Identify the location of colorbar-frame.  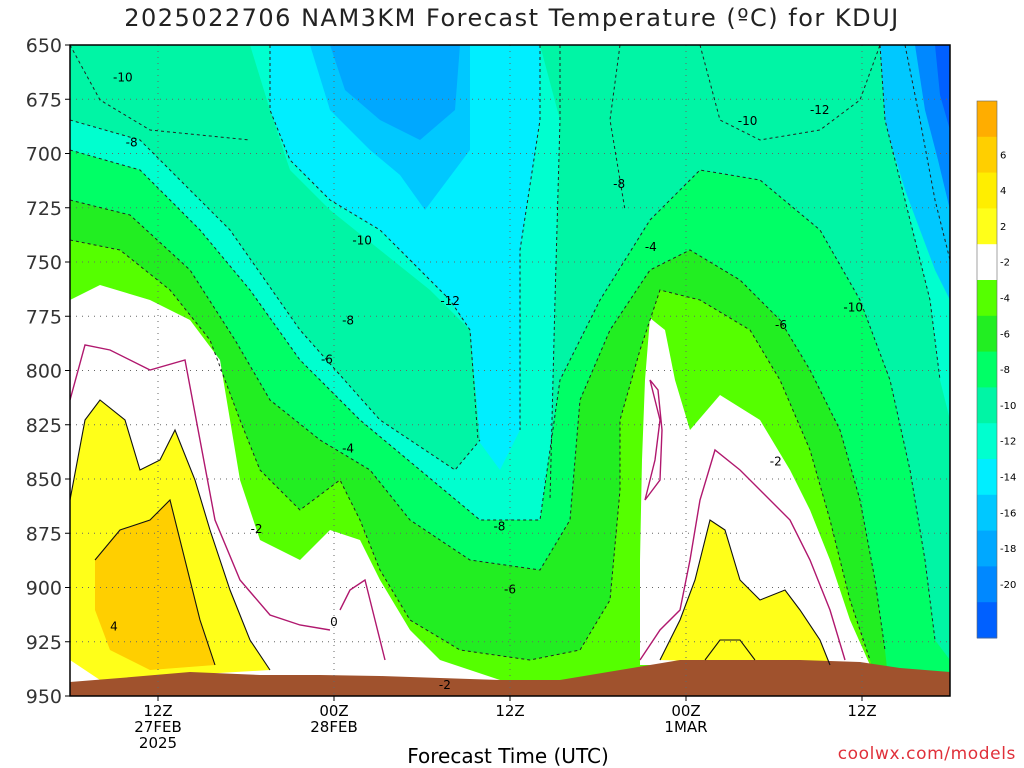
(987, 369).